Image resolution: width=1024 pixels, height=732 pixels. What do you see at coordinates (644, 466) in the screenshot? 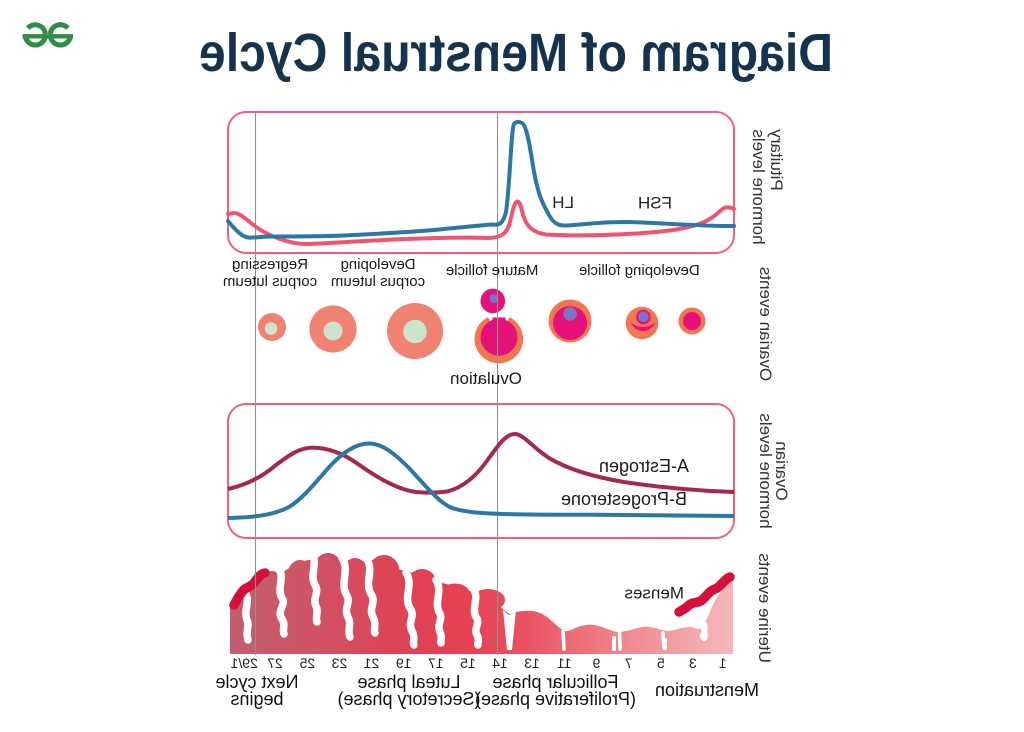
I see `svg-text: A-Estrogen` at bounding box center [644, 466].